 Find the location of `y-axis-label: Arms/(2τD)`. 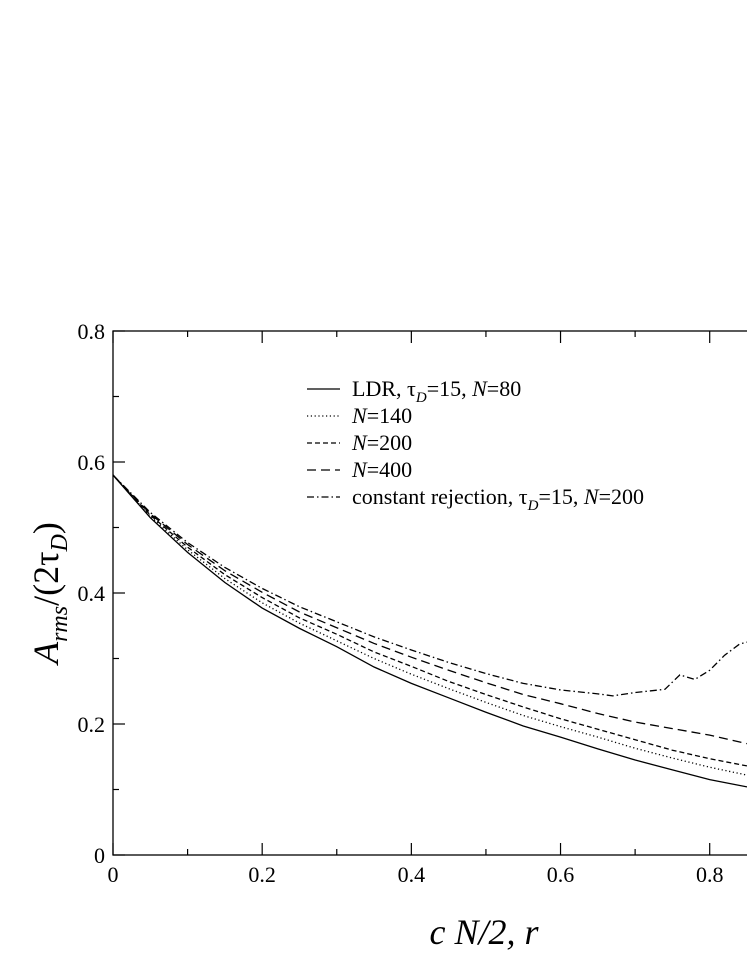

y-axis-label: Arms/(2τD) is located at coordinates (49, 594).